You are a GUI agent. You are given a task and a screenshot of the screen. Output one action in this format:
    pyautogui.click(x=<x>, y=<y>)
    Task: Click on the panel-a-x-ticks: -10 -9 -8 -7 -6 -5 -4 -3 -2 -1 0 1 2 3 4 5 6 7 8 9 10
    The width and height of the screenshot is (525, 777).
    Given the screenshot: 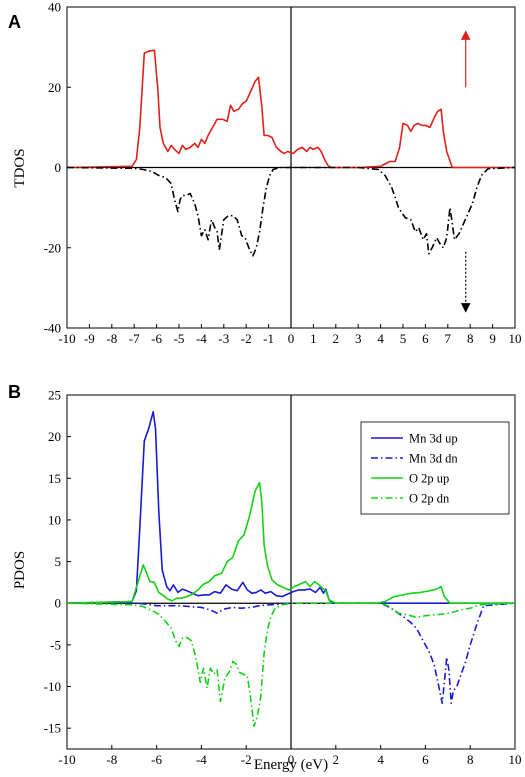 What is the action you would take?
    pyautogui.click(x=290, y=335)
    